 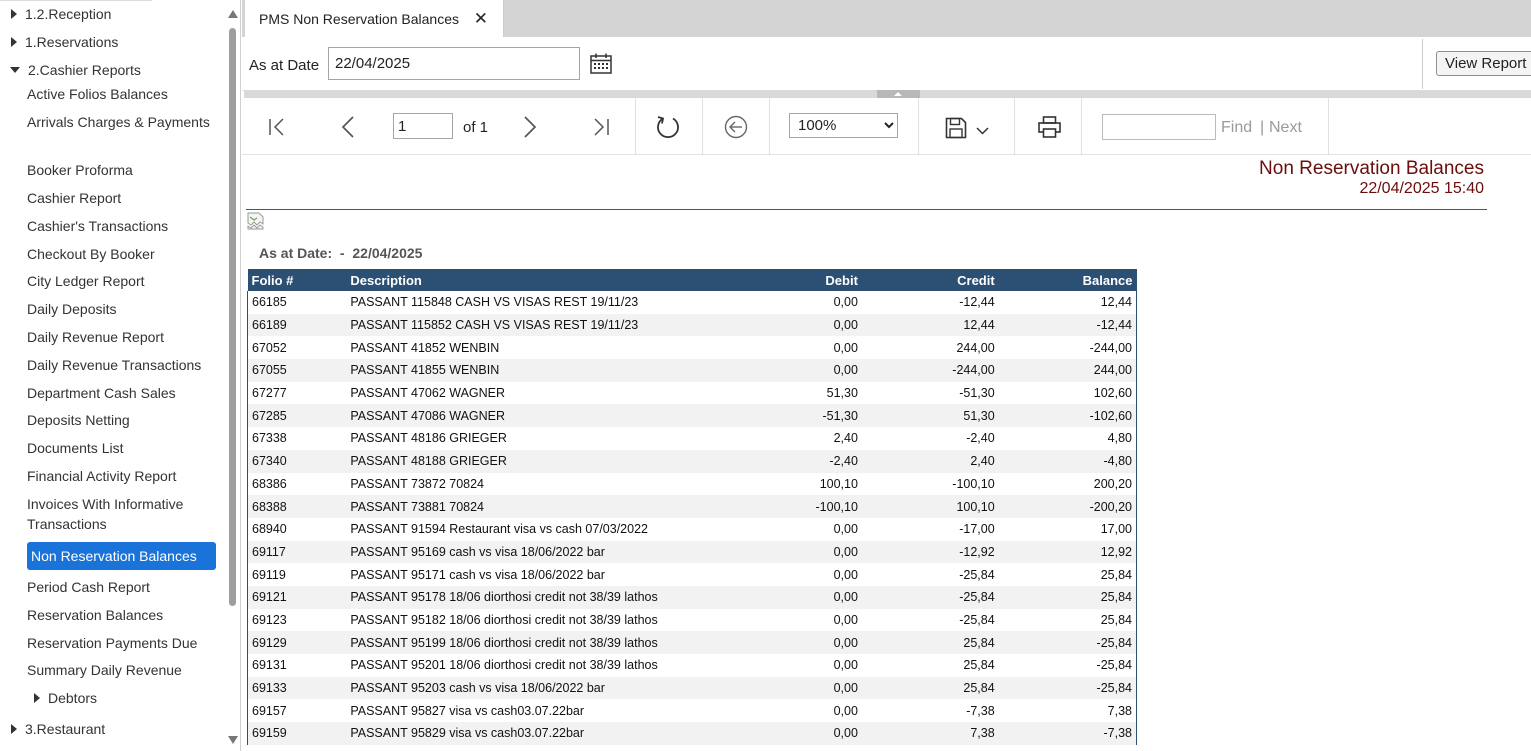 I want to click on sidebar-item-daily-revenue-report: Daily Revenue Report, so click(x=95, y=337).